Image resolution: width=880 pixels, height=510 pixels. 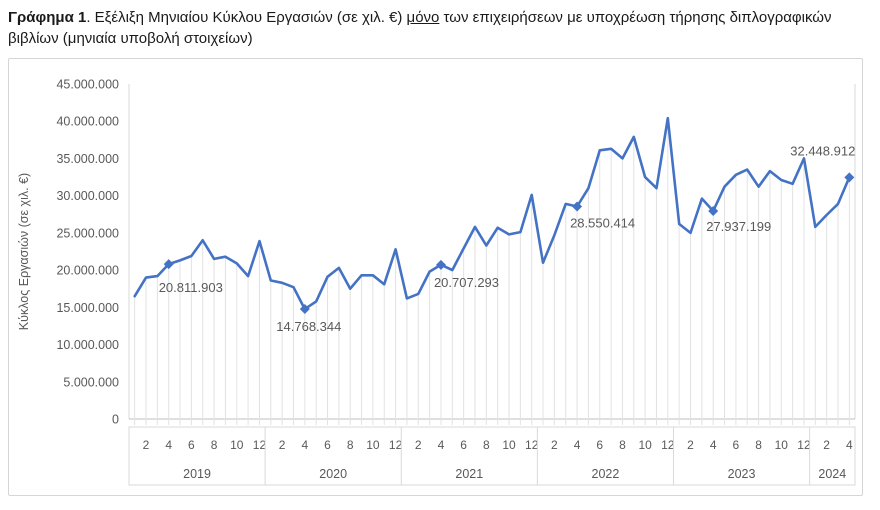 What do you see at coordinates (87, 122) in the screenshot?
I see `y-axis-tick-label: 40.000.000` at bounding box center [87, 122].